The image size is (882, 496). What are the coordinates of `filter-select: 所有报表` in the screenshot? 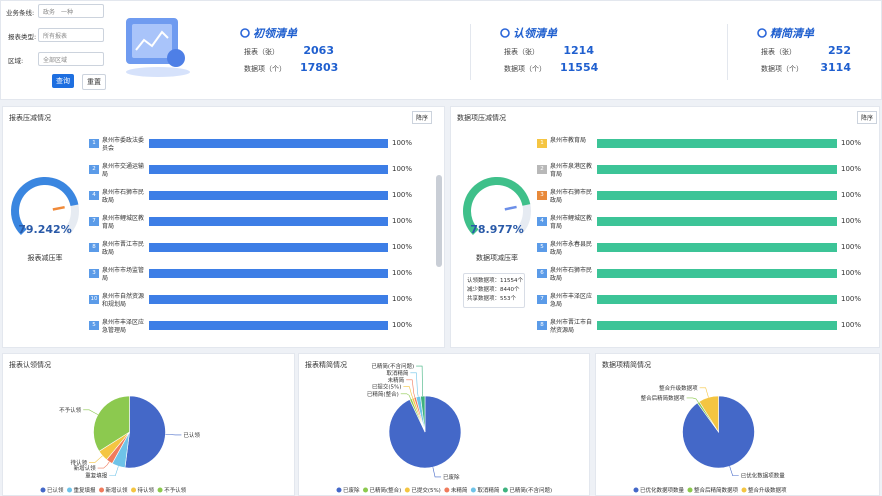 It's located at (71, 35).